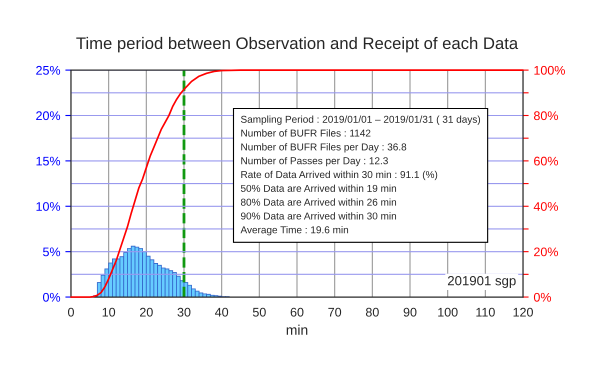 The image size is (594, 369). Describe the element at coordinates (48, 115) in the screenshot. I see `y-tick-label: 20%` at that location.